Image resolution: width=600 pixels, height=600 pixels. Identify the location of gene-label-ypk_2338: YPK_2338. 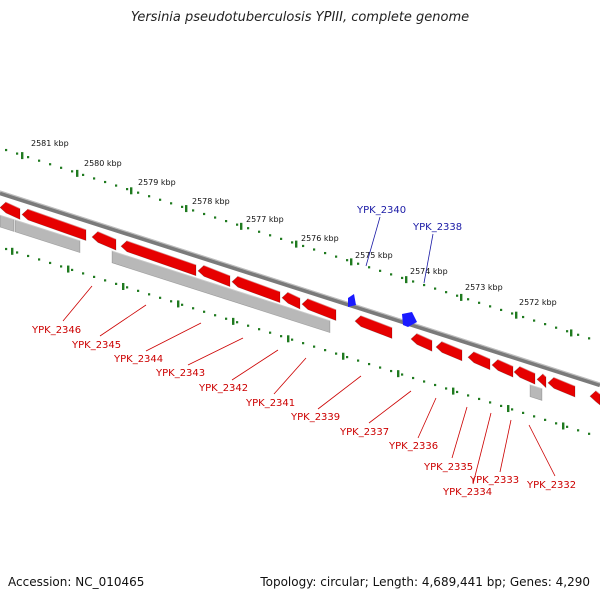
(437, 227).